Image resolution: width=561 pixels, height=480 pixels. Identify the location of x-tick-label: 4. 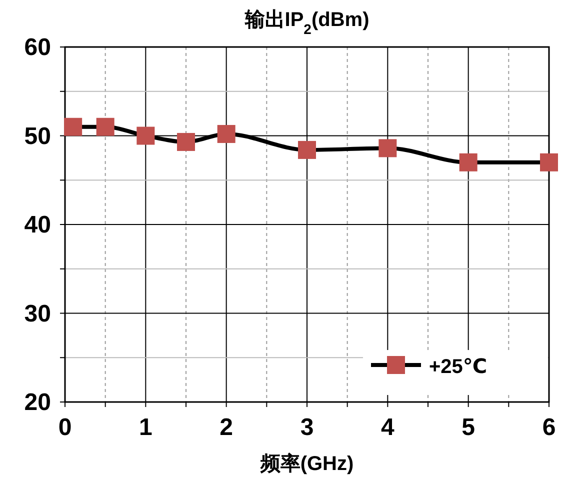
(387, 427).